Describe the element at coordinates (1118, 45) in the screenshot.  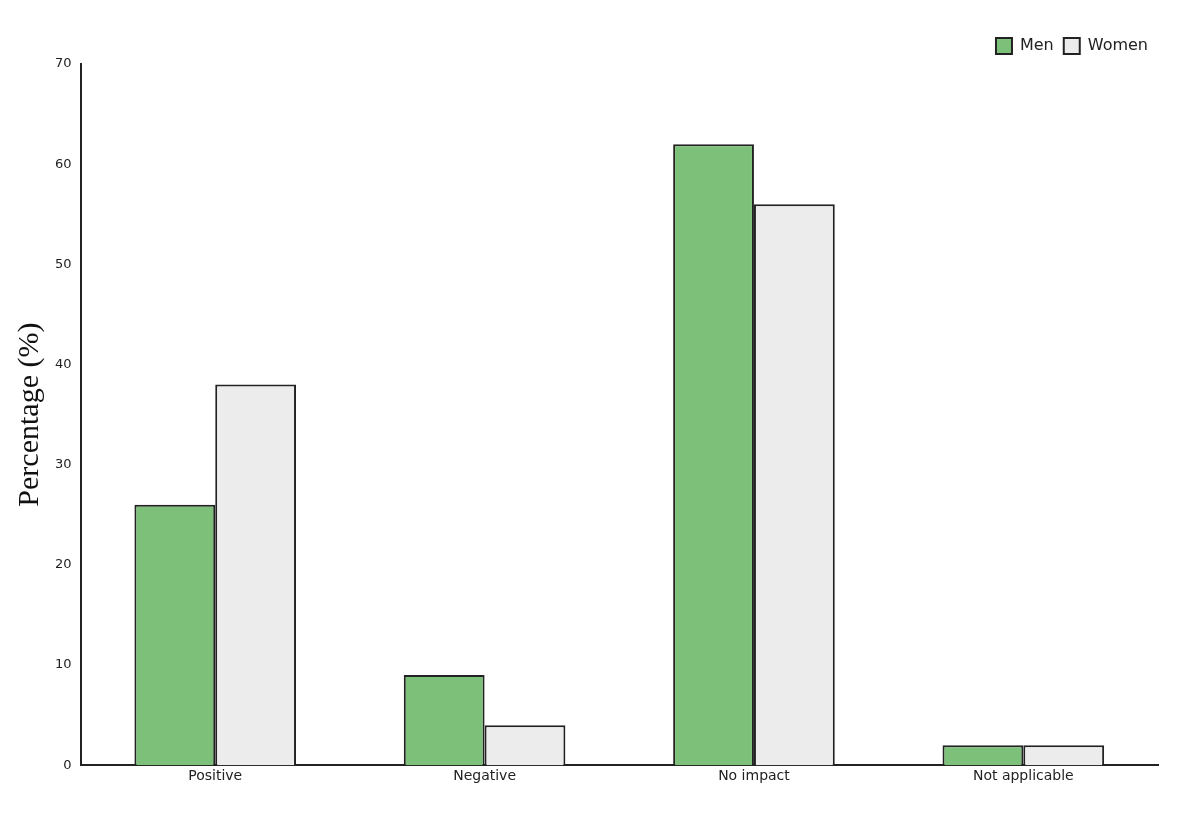
I see `legend-label: Women` at that location.